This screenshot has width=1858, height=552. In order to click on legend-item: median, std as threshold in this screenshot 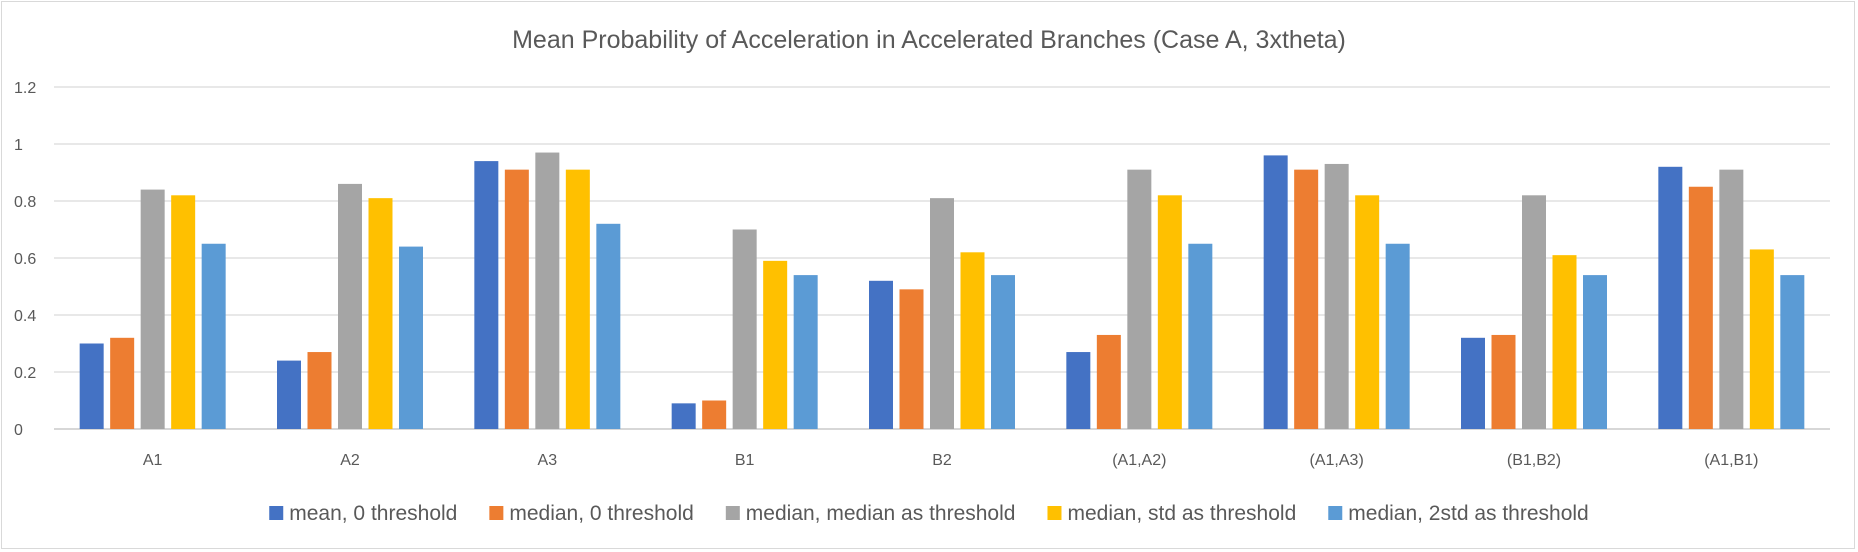, I will do `click(1171, 513)`.